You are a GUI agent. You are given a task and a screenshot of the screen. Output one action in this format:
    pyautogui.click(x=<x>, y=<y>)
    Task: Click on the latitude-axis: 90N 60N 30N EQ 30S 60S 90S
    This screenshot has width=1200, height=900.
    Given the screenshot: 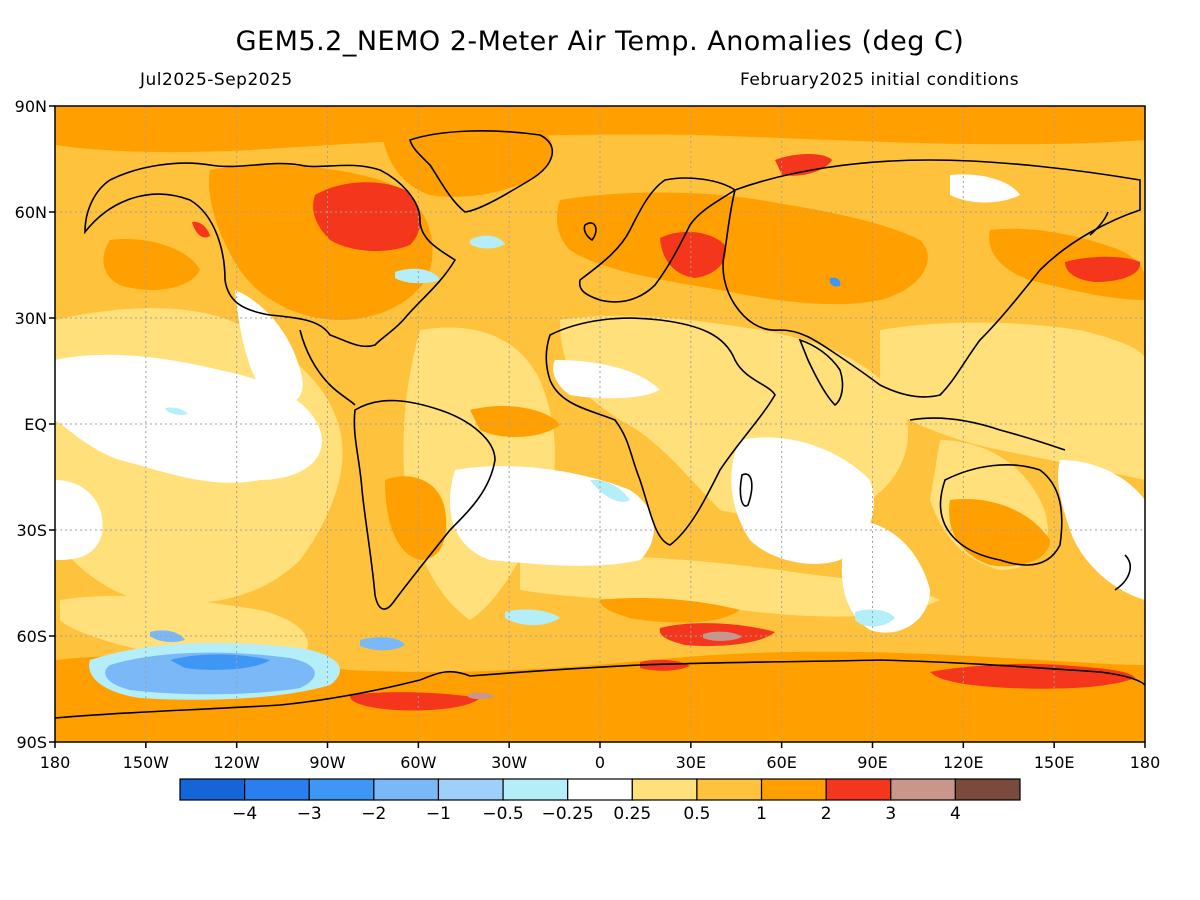 What is the action you would take?
    pyautogui.click(x=35, y=424)
    